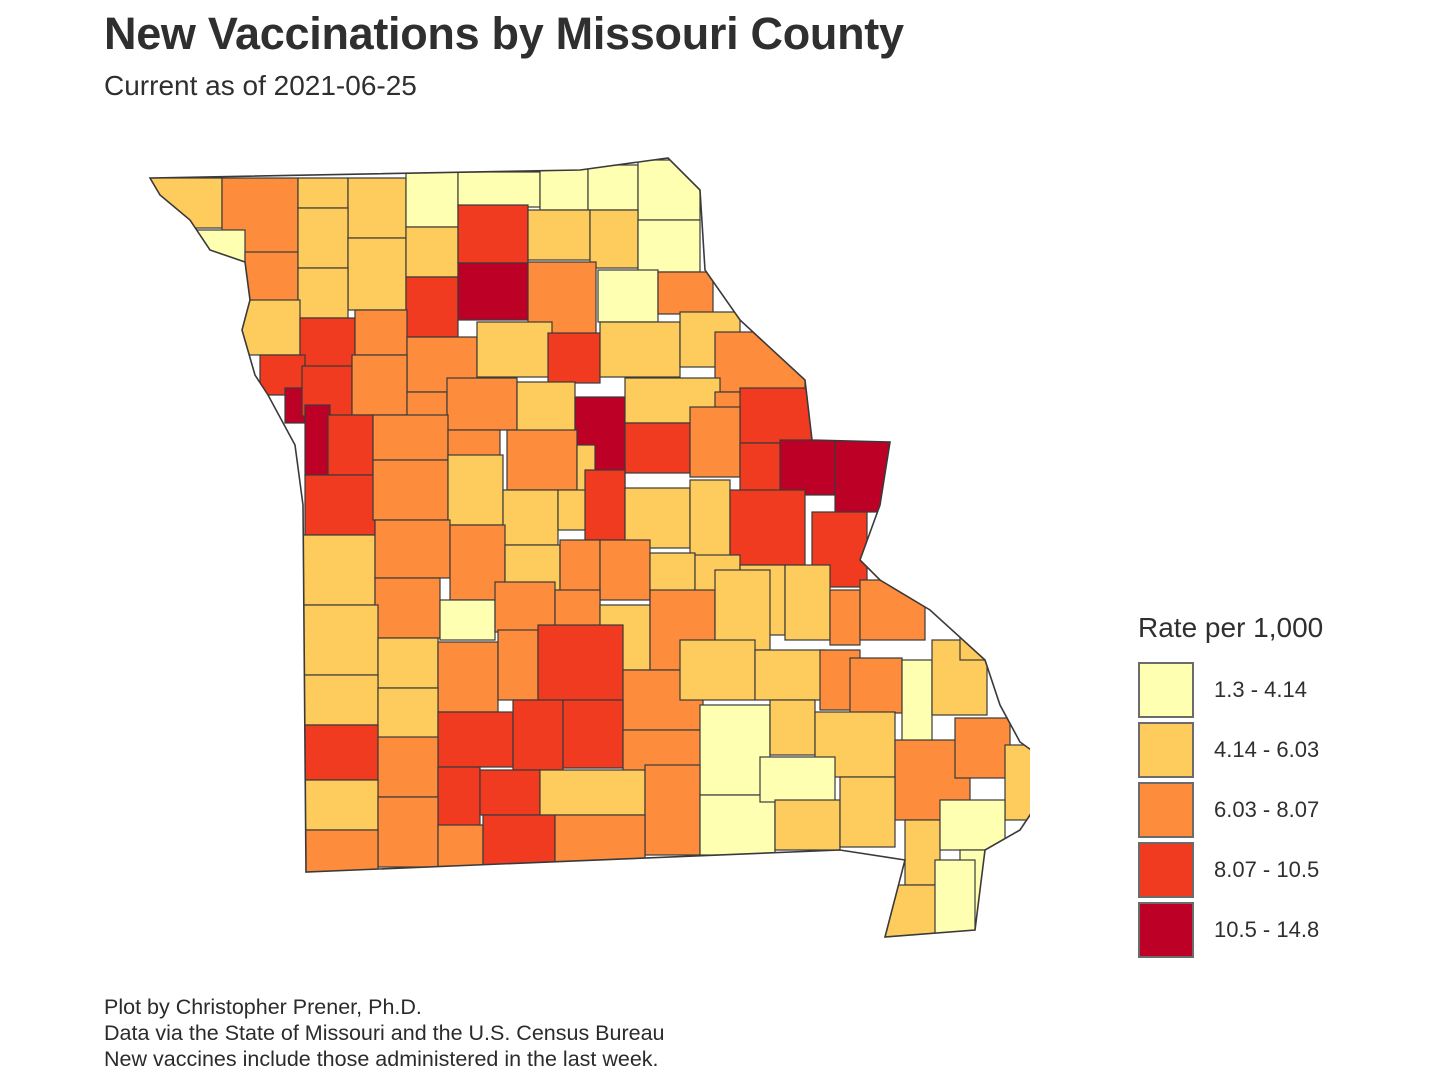 The width and height of the screenshot is (1456, 1092). What do you see at coordinates (1260, 689) in the screenshot?
I see `legend-label: 1.3 - 4.14` at bounding box center [1260, 689].